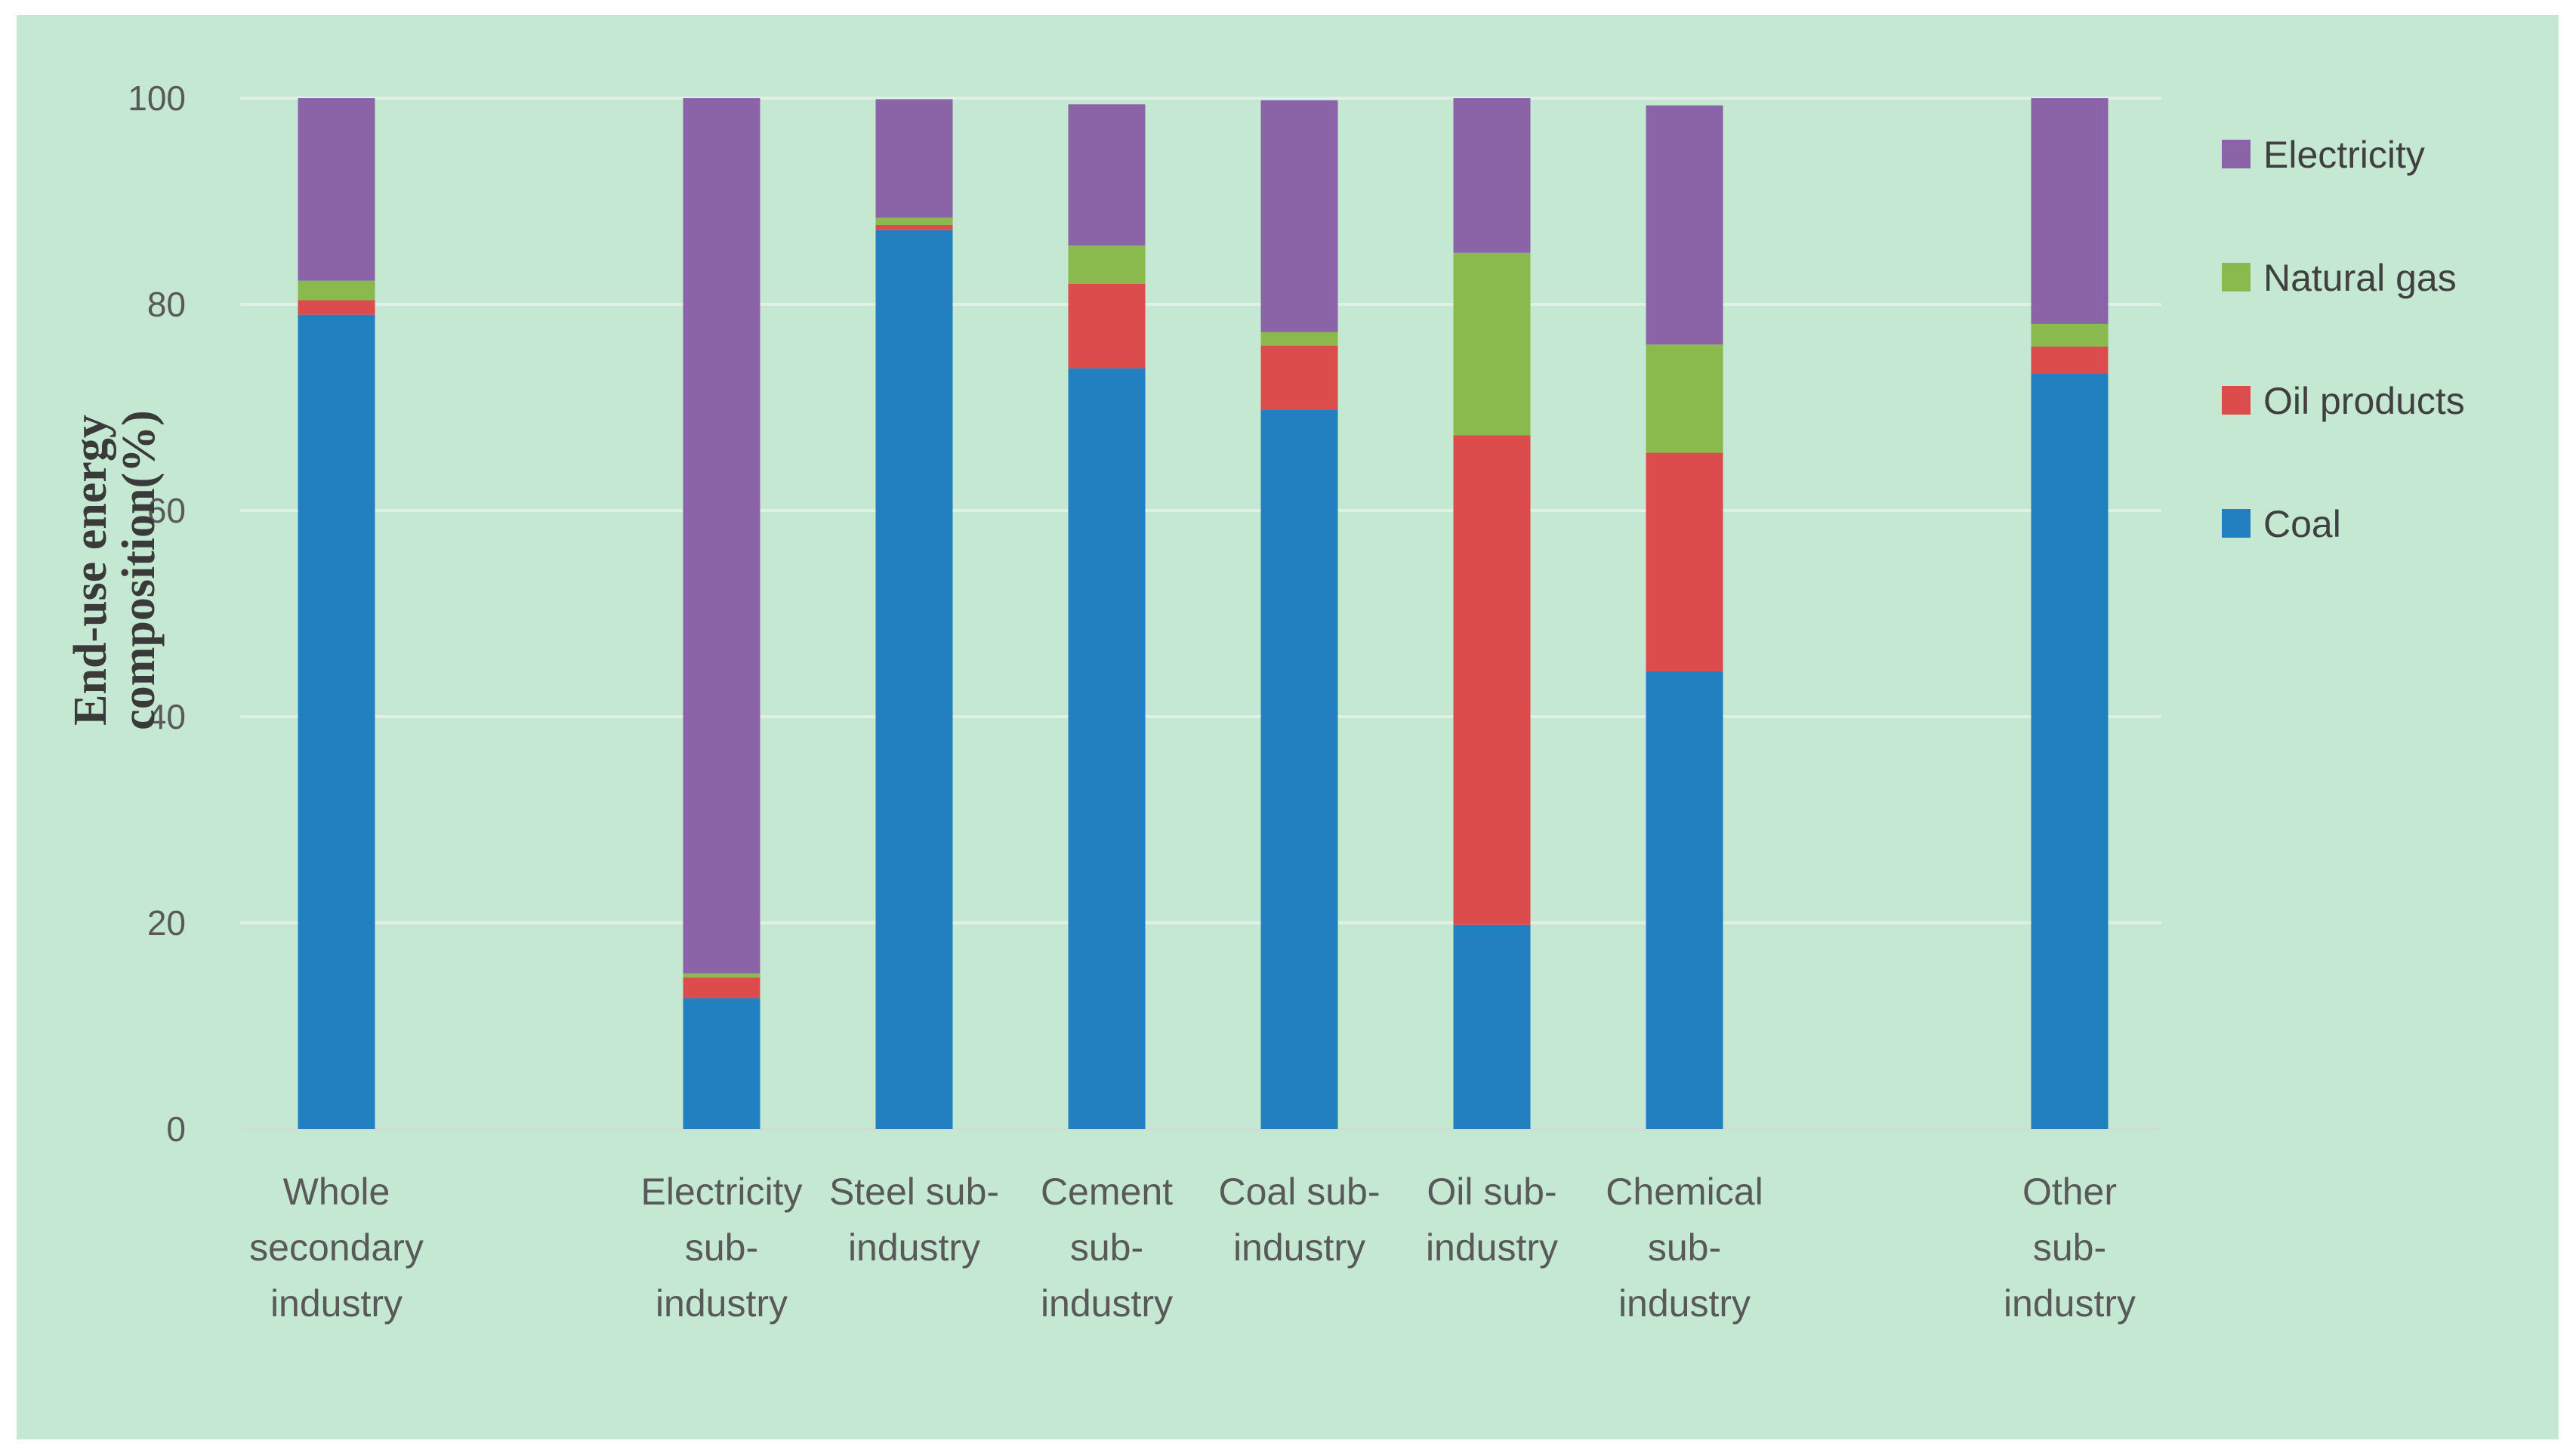  Describe the element at coordinates (166, 510) in the screenshot. I see `y-tick-label: 60` at that location.